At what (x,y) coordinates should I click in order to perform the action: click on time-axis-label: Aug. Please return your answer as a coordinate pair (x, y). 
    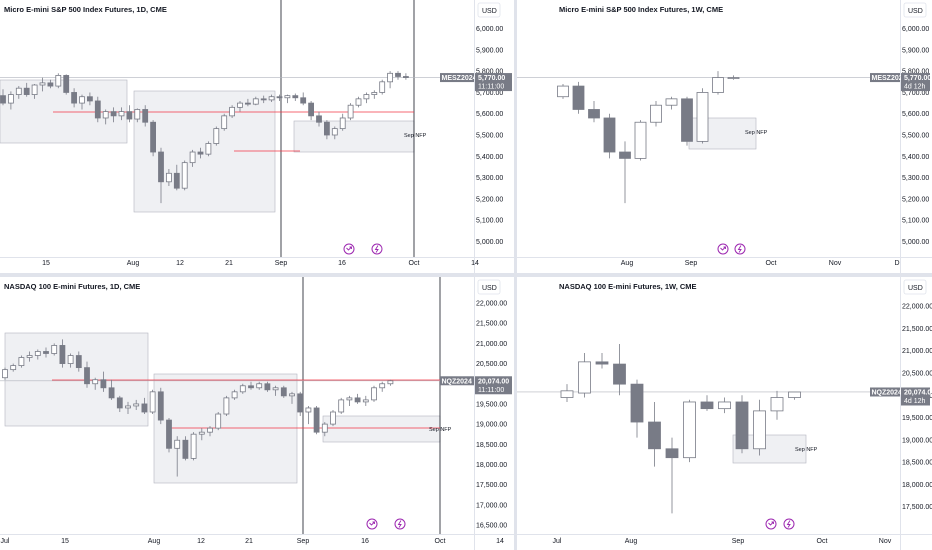
    Looking at the image, I should click on (627, 263).